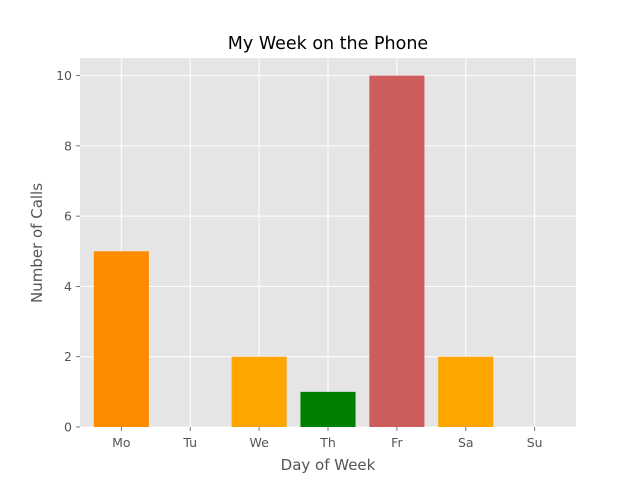 The width and height of the screenshot is (640, 484). I want to click on bar-sa, so click(466, 391).